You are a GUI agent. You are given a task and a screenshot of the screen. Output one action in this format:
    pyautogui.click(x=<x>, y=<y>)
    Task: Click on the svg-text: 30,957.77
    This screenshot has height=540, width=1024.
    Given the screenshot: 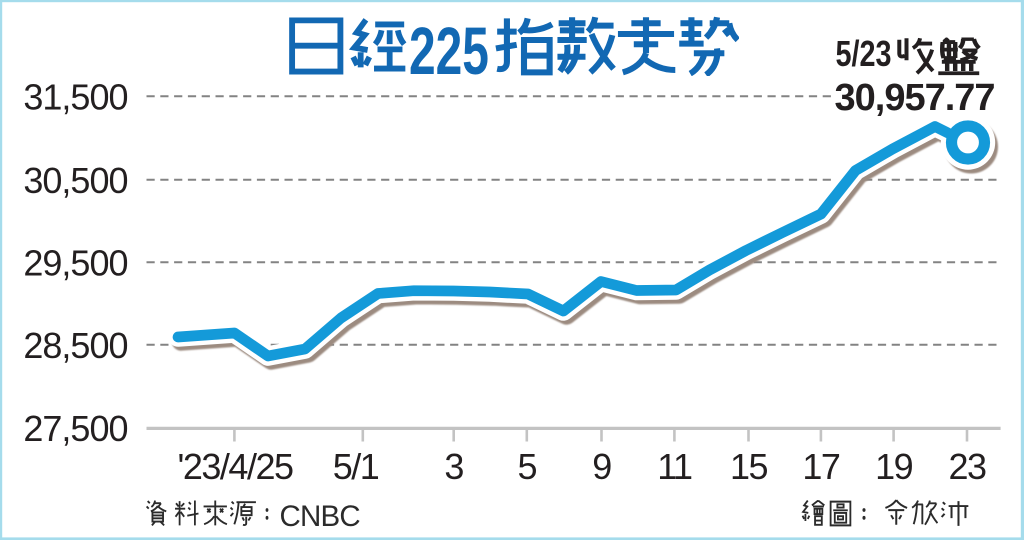 What is the action you would take?
    pyautogui.click(x=915, y=98)
    